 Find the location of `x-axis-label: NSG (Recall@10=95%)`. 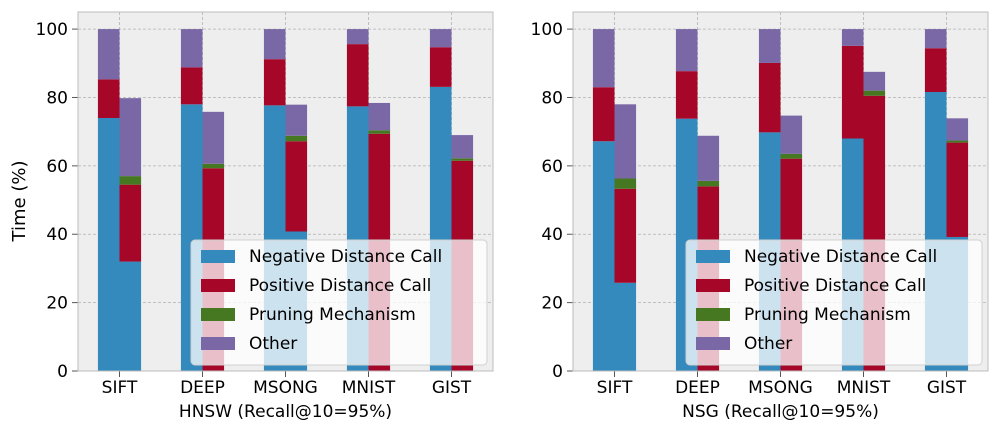

x-axis-label: NSG (Recall@10=95%) is located at coordinates (780, 412).